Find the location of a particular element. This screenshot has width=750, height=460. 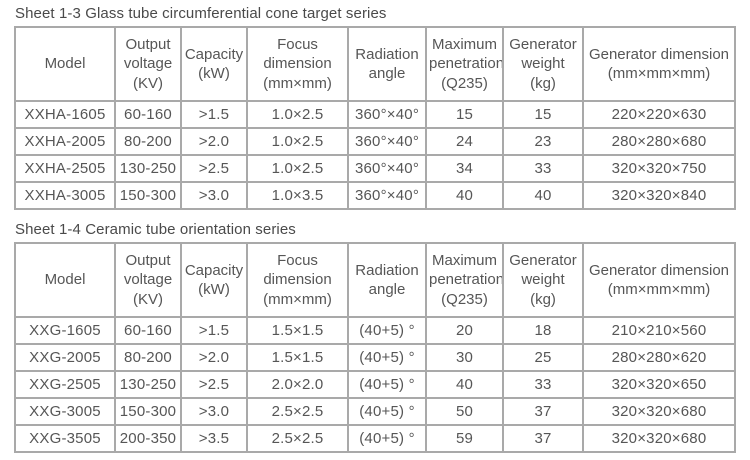

table-cell: 20 is located at coordinates (464, 330).